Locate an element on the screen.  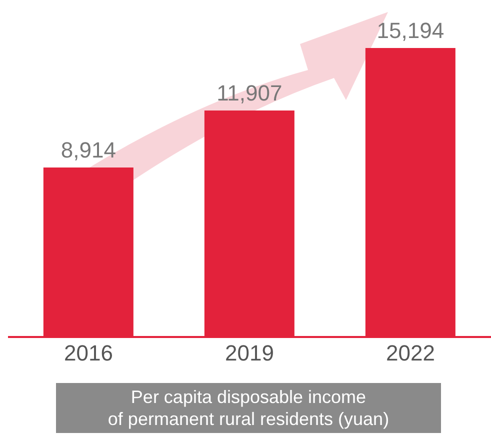
x-tick-label: 2016 is located at coordinates (88, 353).